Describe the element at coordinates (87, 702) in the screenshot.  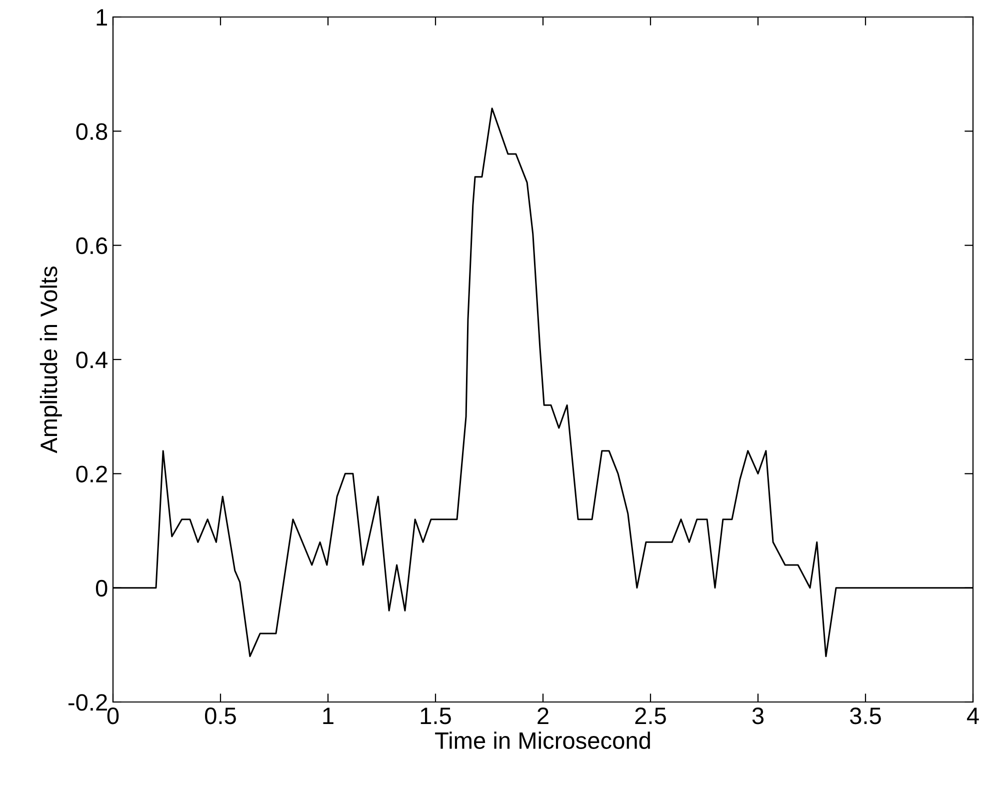
I see `y-tick-label: -0.2` at that location.